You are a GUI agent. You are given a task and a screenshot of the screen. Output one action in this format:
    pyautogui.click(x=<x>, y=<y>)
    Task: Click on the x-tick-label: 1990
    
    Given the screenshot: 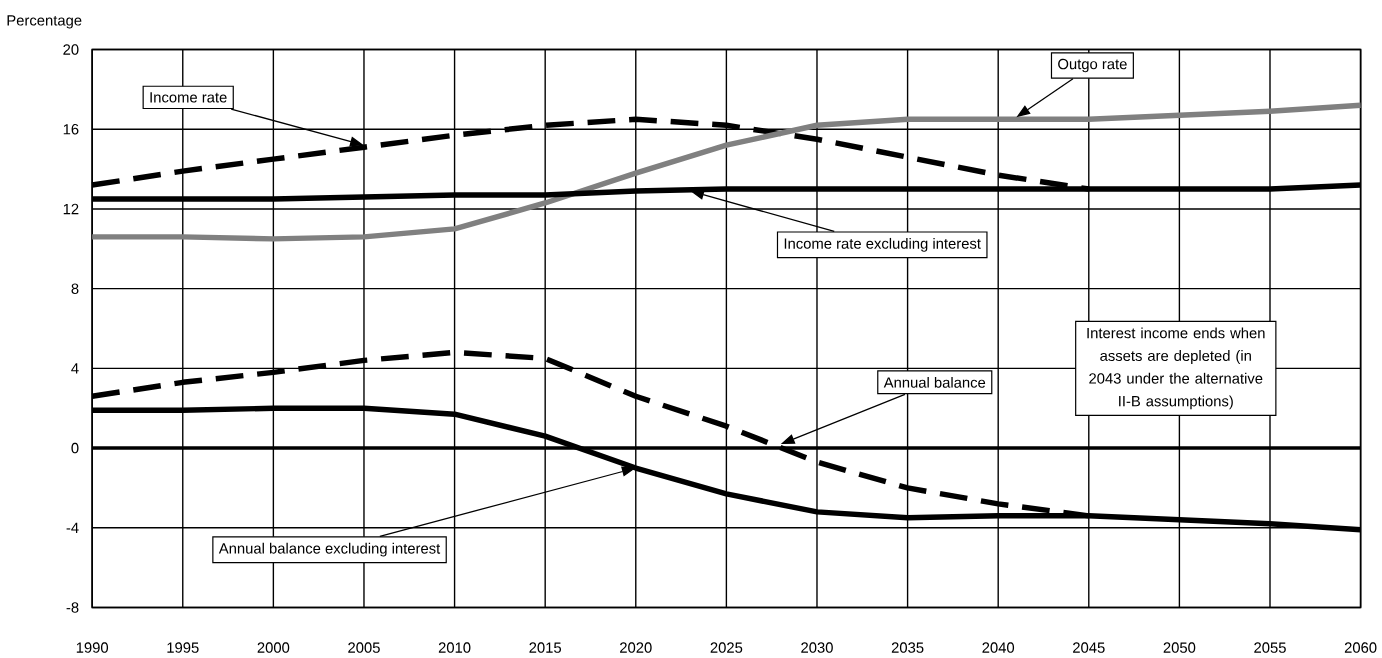 What is the action you would take?
    pyautogui.click(x=92, y=647)
    